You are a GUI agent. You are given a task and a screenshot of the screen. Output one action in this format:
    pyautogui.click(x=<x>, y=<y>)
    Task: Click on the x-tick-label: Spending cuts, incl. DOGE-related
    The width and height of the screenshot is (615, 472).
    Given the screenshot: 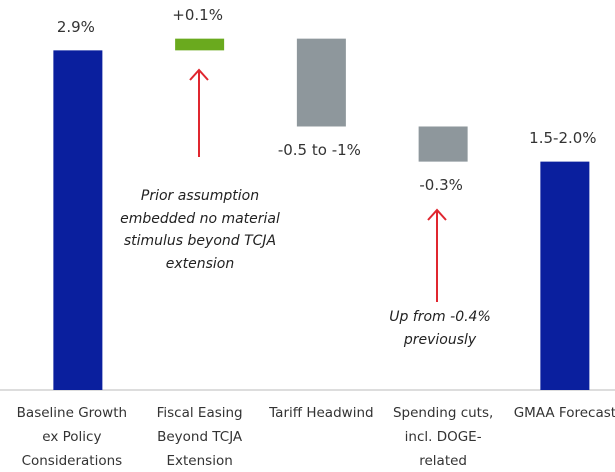 What is the action you would take?
    pyautogui.click(x=443, y=437)
    